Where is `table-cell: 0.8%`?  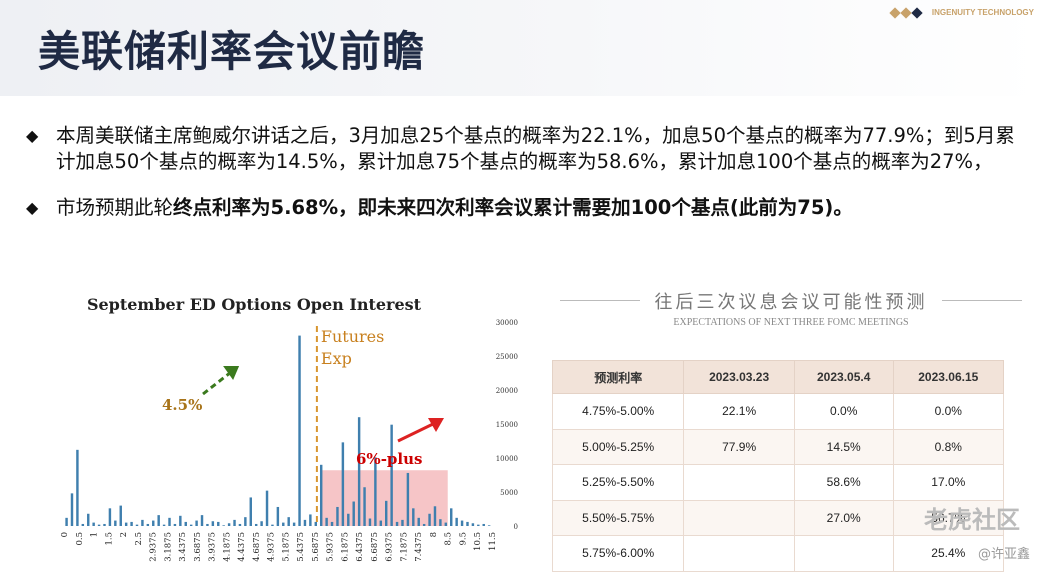 table-cell: 0.8% is located at coordinates (948, 446).